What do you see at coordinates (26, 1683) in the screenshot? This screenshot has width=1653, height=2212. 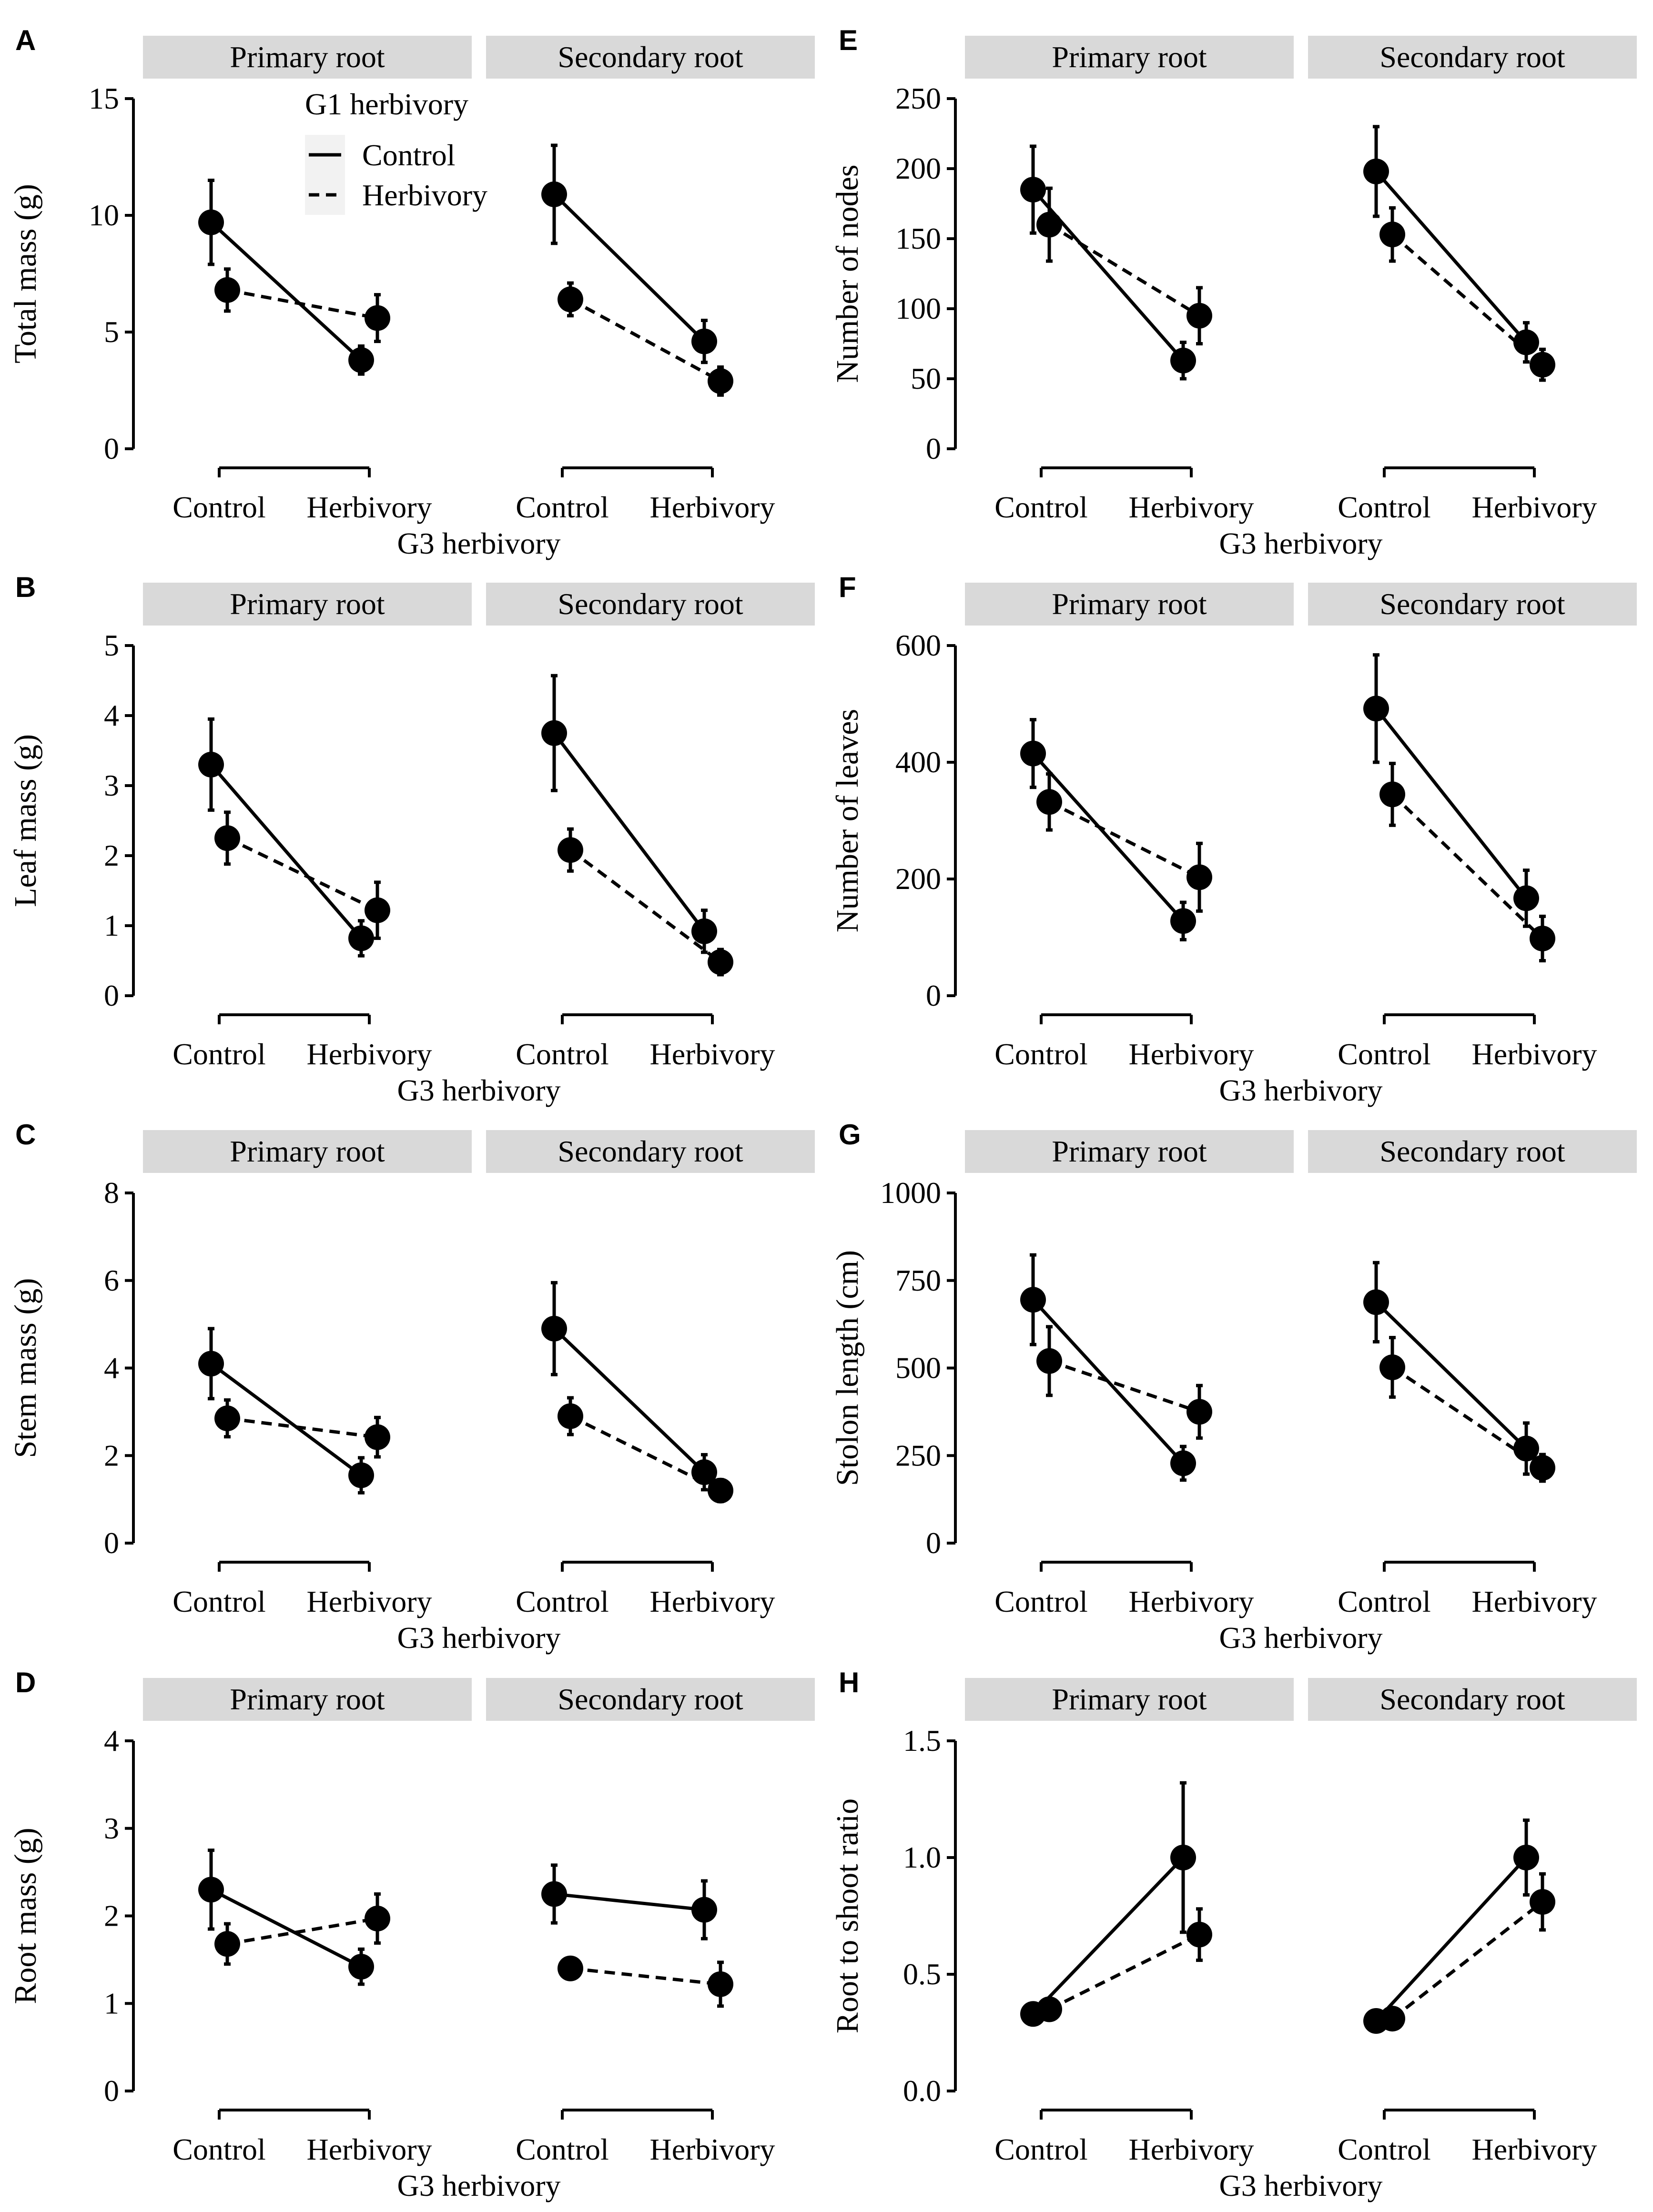 I see `panel-letter: D` at bounding box center [26, 1683].